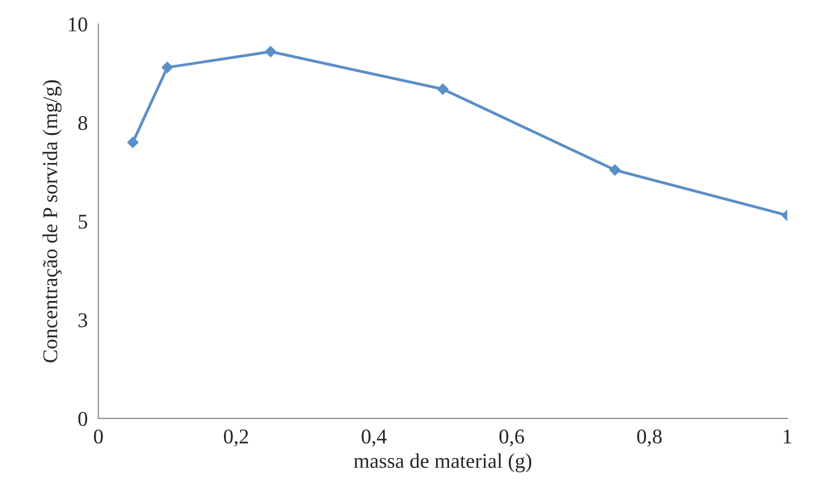  What do you see at coordinates (788, 437) in the screenshot?
I see `x-tick-label: 1` at bounding box center [788, 437].